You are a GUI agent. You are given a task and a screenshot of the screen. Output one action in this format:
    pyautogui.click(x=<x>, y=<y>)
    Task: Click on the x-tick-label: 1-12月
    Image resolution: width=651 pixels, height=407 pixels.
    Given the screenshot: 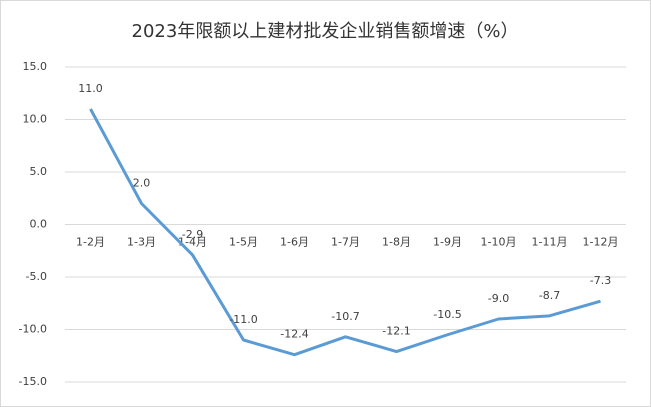 What is the action you would take?
    pyautogui.click(x=601, y=242)
    